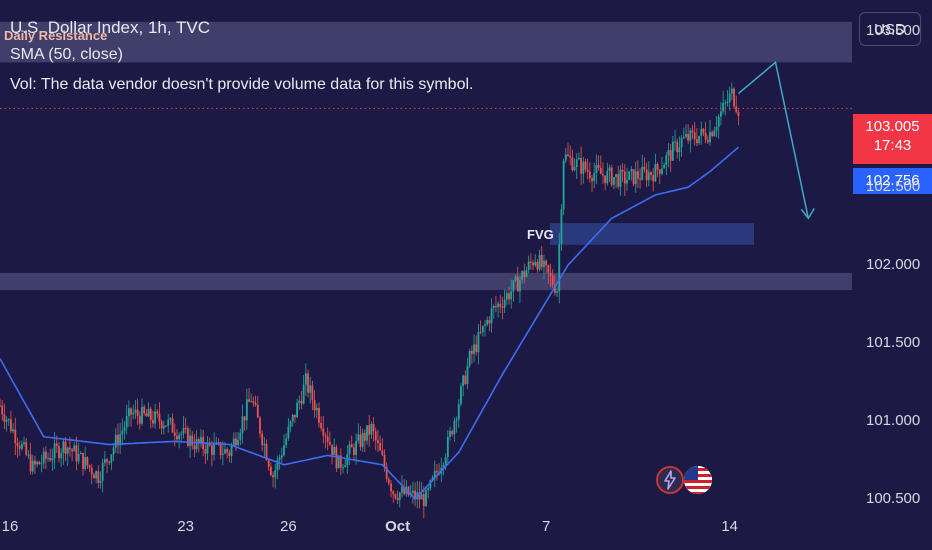 Image resolution: width=932 pixels, height=550 pixels. What do you see at coordinates (892, 181) in the screenshot?
I see `sma-price-badge: 102.756` at bounding box center [892, 181].